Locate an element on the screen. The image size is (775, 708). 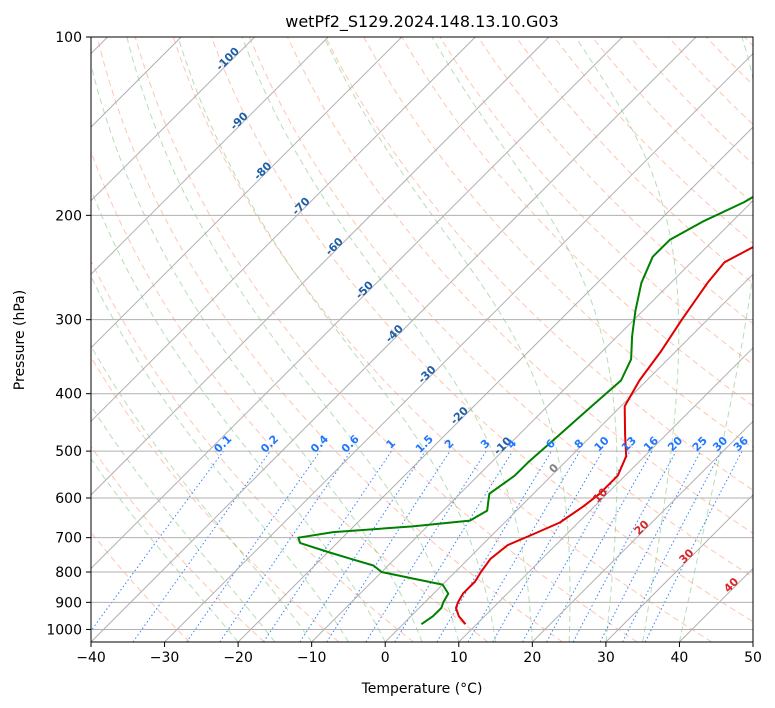
y-tick-label: 700 is located at coordinates (68, 539).